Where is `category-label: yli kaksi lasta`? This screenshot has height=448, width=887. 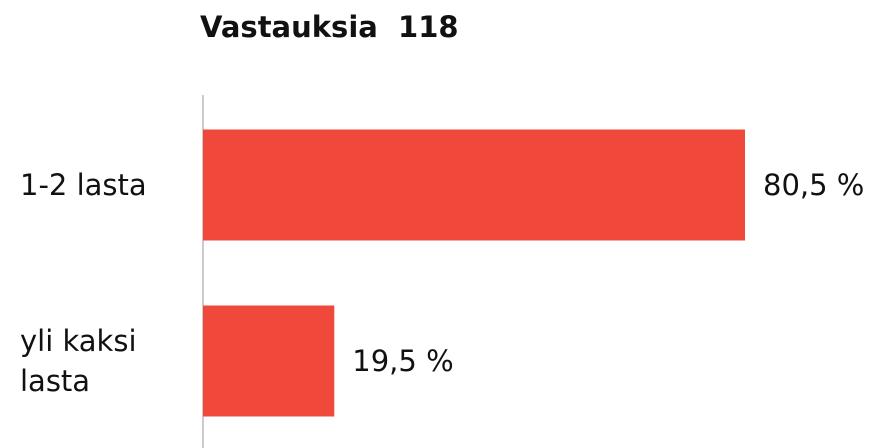
category-label: yli kaksi lasta is located at coordinates (78, 361).